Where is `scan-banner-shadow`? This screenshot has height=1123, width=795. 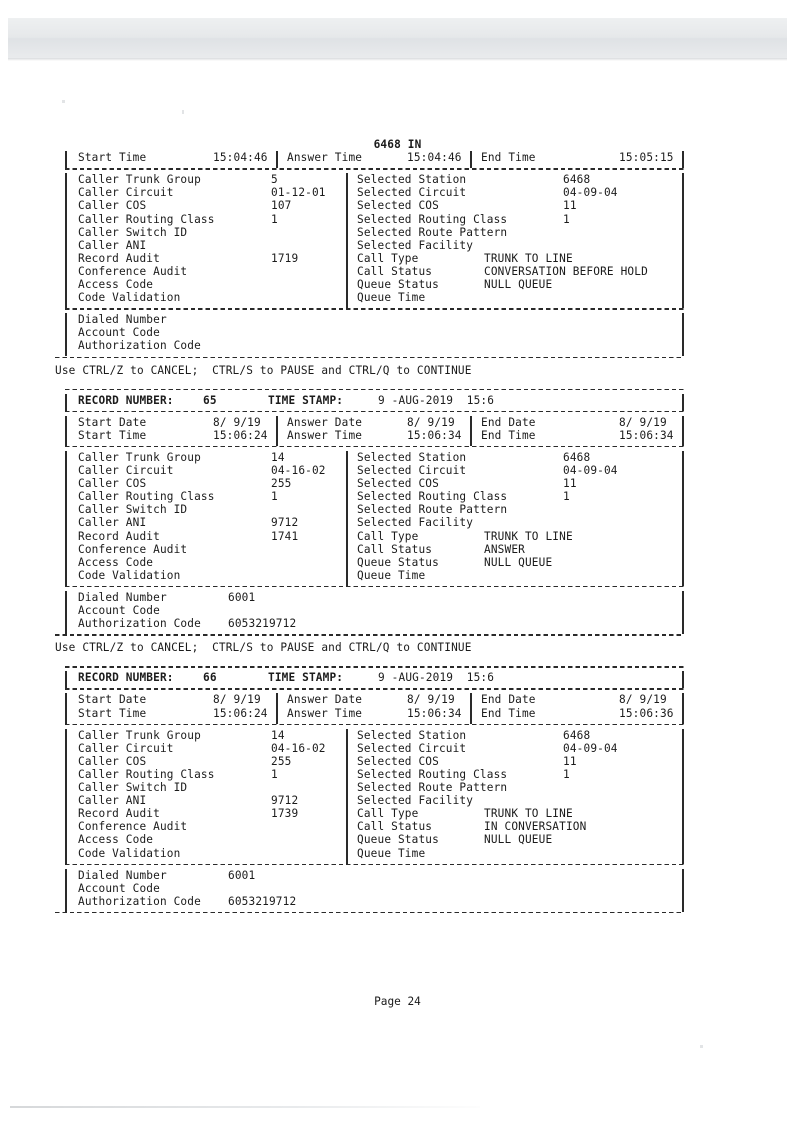
scan-banner-shadow is located at coordinates (397, 59).